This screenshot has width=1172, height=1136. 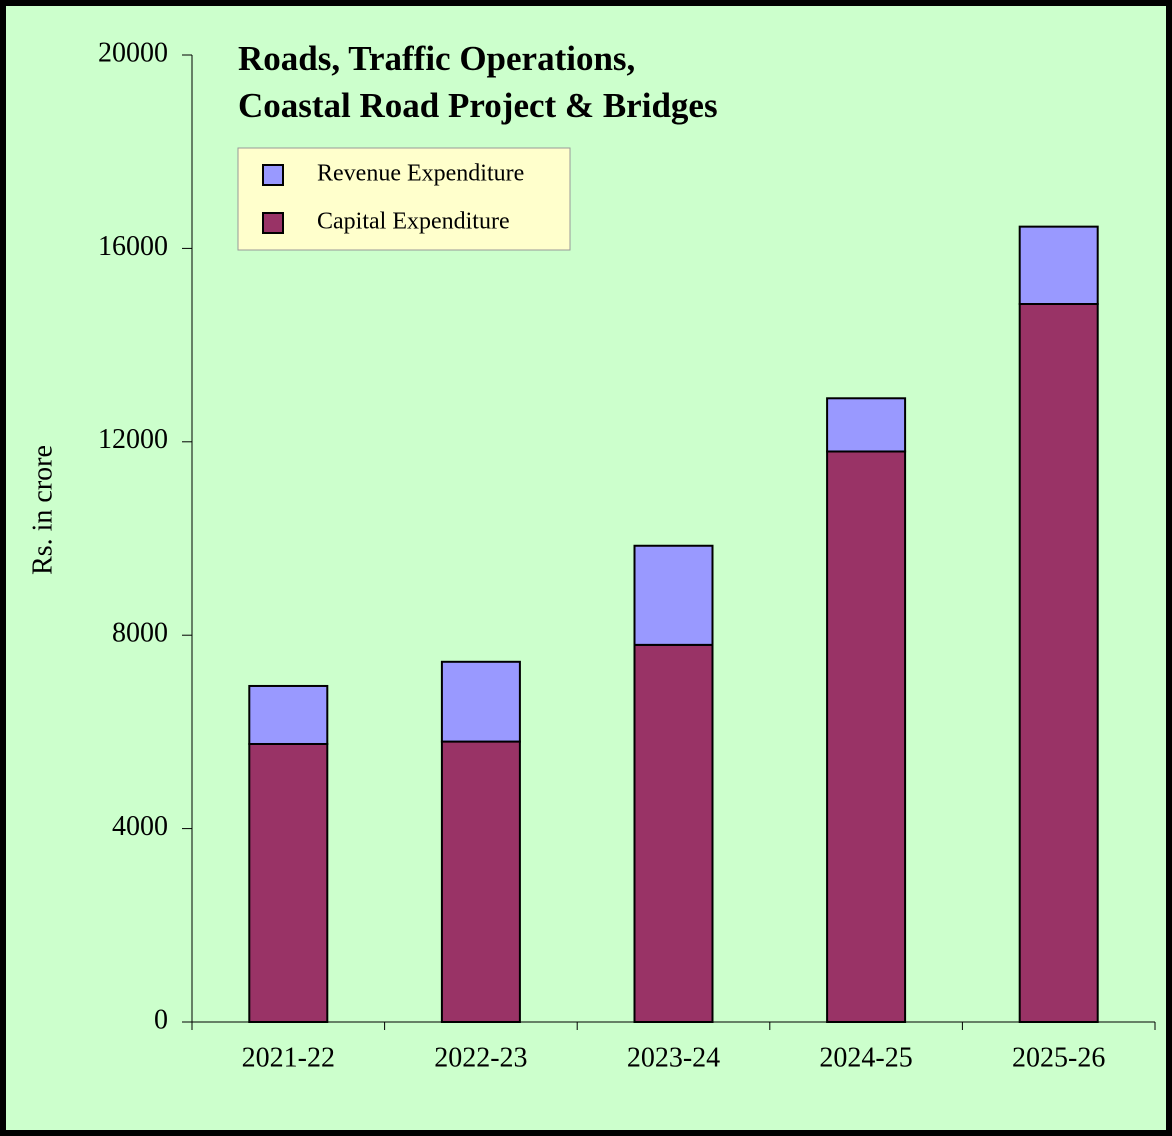 What do you see at coordinates (436, 58) in the screenshot?
I see `chart-title: Roads, Traffic Operations,` at bounding box center [436, 58].